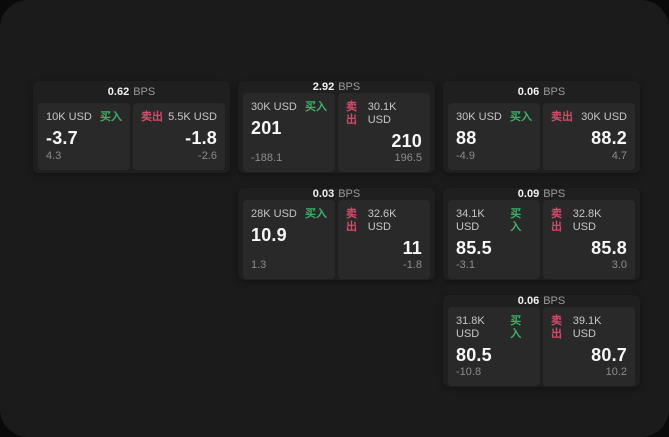 The height and width of the screenshot is (437, 669). What do you see at coordinates (494, 221) in the screenshot?
I see `buy-panel-header: 34.1K USD 买入` at bounding box center [494, 221].